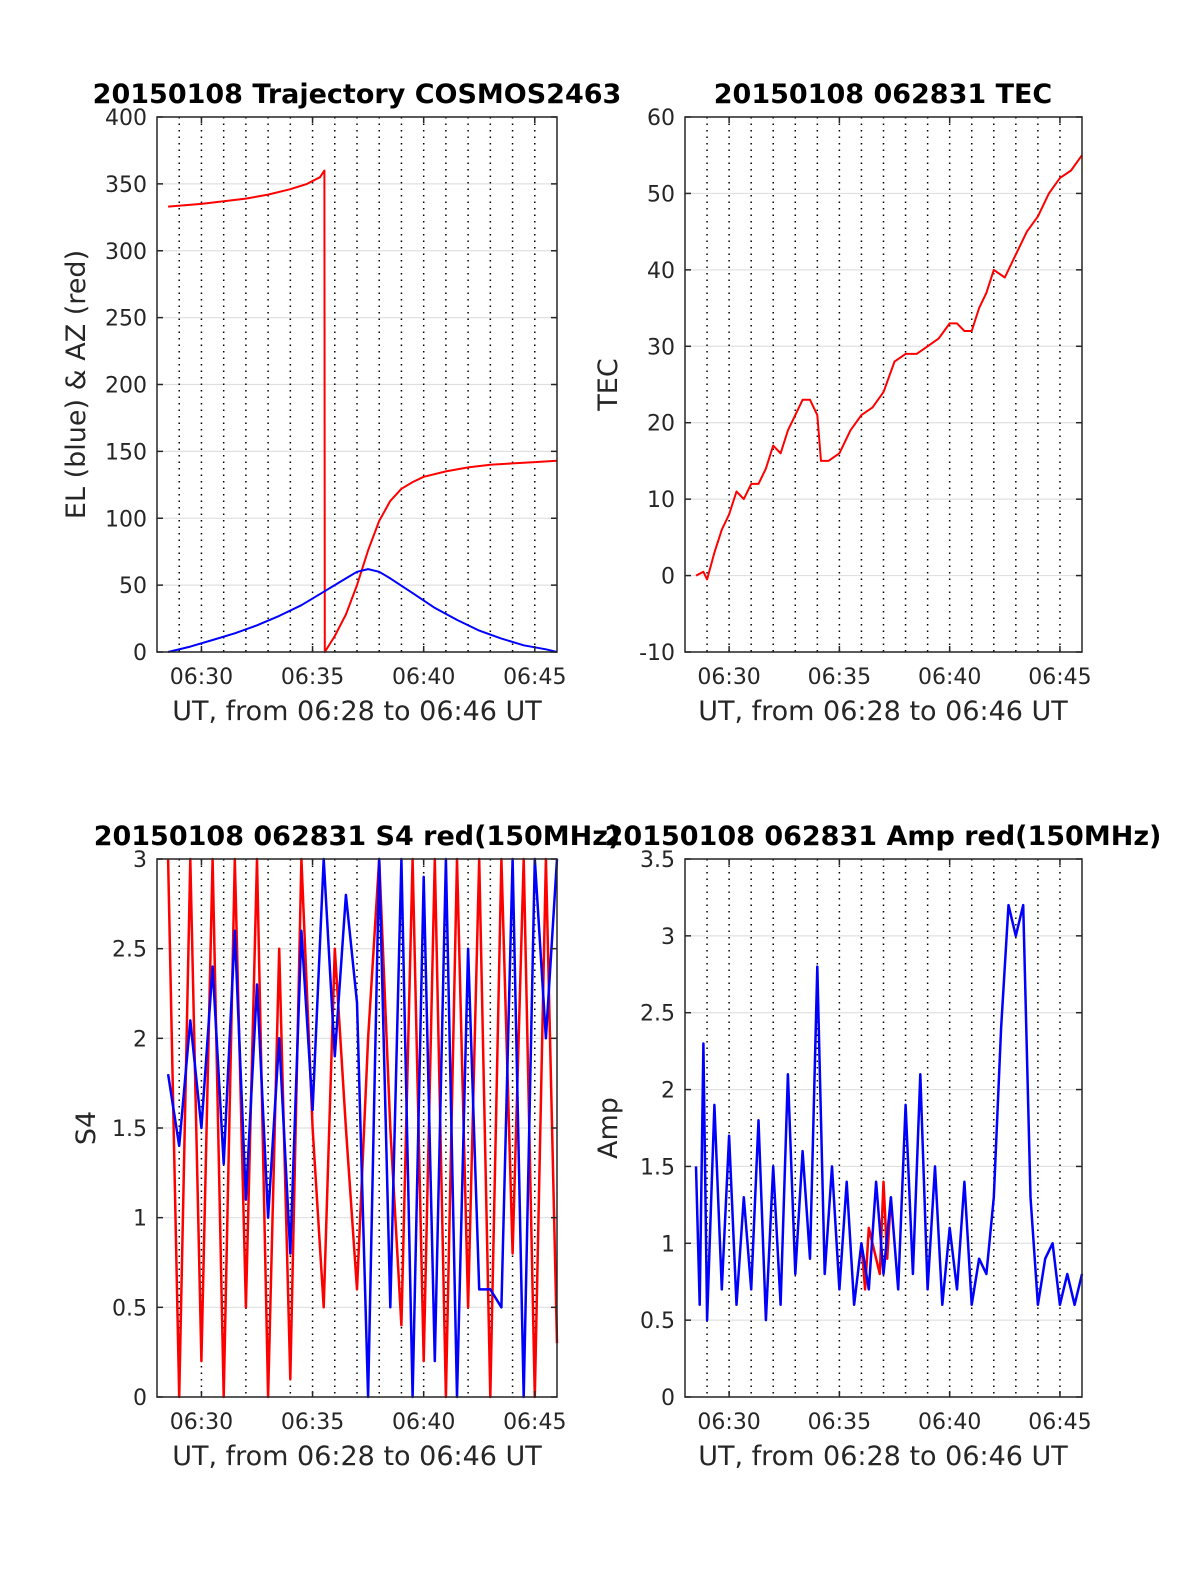 This screenshot has width=1200, height=1575. Describe the element at coordinates (661, 424) in the screenshot. I see `tec-ytick-label-3: 20` at that location.